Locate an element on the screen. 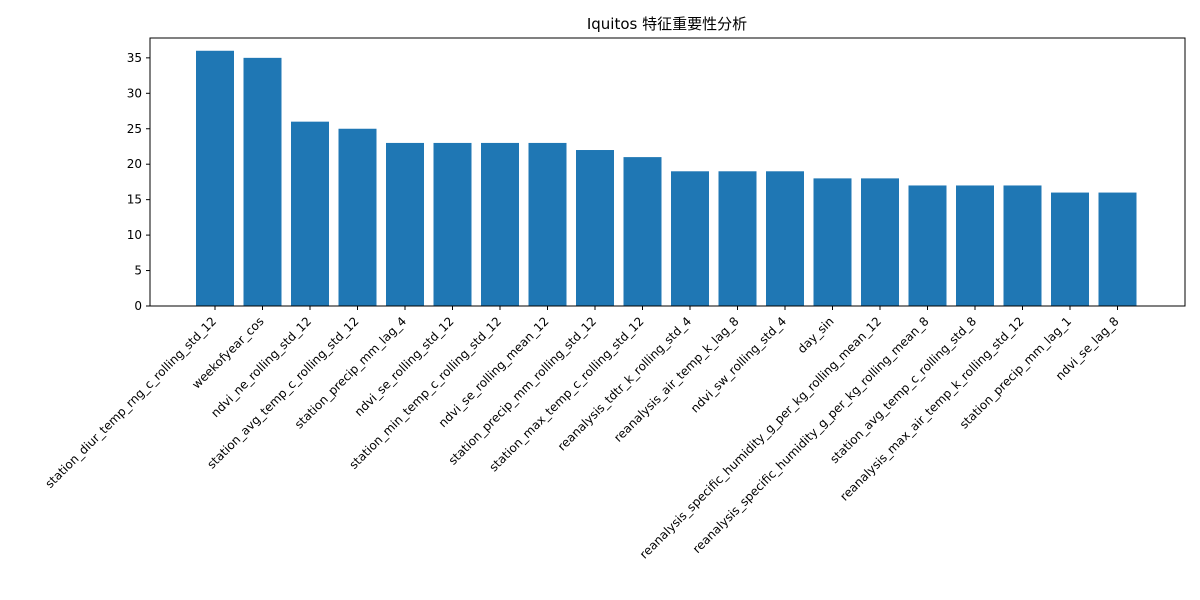  x-tick-label: station_diur_temp_rng_c_rolling_std_12 is located at coordinates (130, 402).